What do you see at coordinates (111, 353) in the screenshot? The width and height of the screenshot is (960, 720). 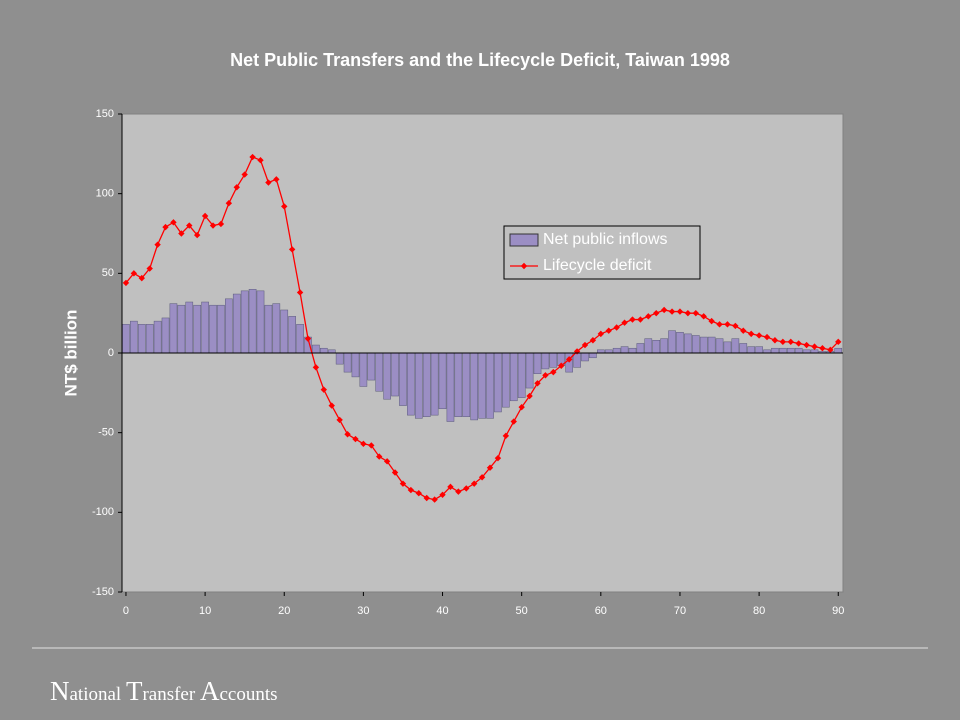 I see `y-tick-label: 0` at bounding box center [111, 353].